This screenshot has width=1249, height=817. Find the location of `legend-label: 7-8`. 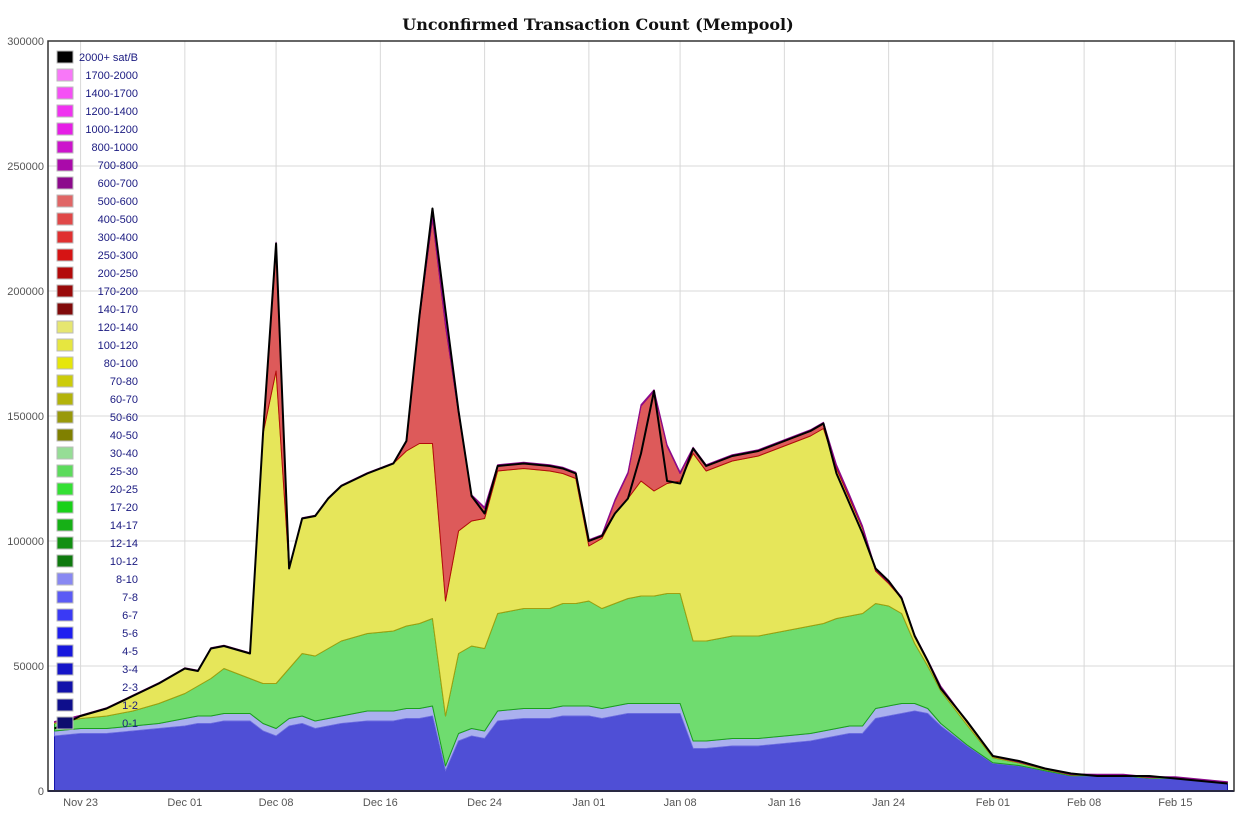

legend-label: 7-8 is located at coordinates (130, 598).